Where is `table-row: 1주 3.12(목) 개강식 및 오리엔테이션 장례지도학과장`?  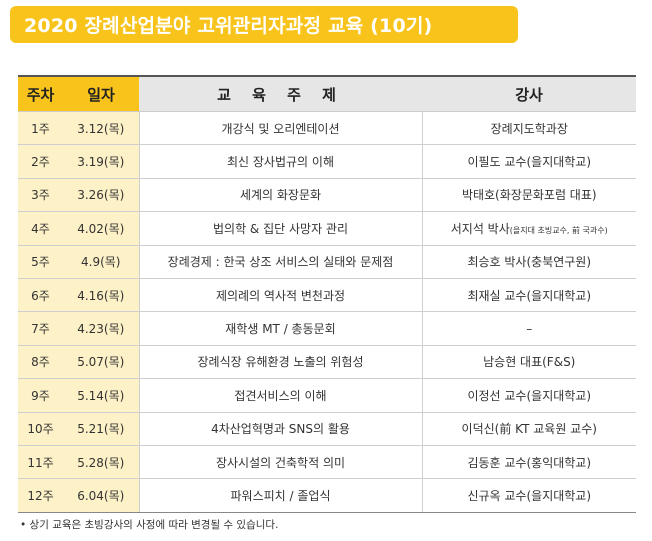
table-row: 1주 3.12(목) 개강식 및 오리엔테이션 장례지도학과장 is located at coordinates (327, 128).